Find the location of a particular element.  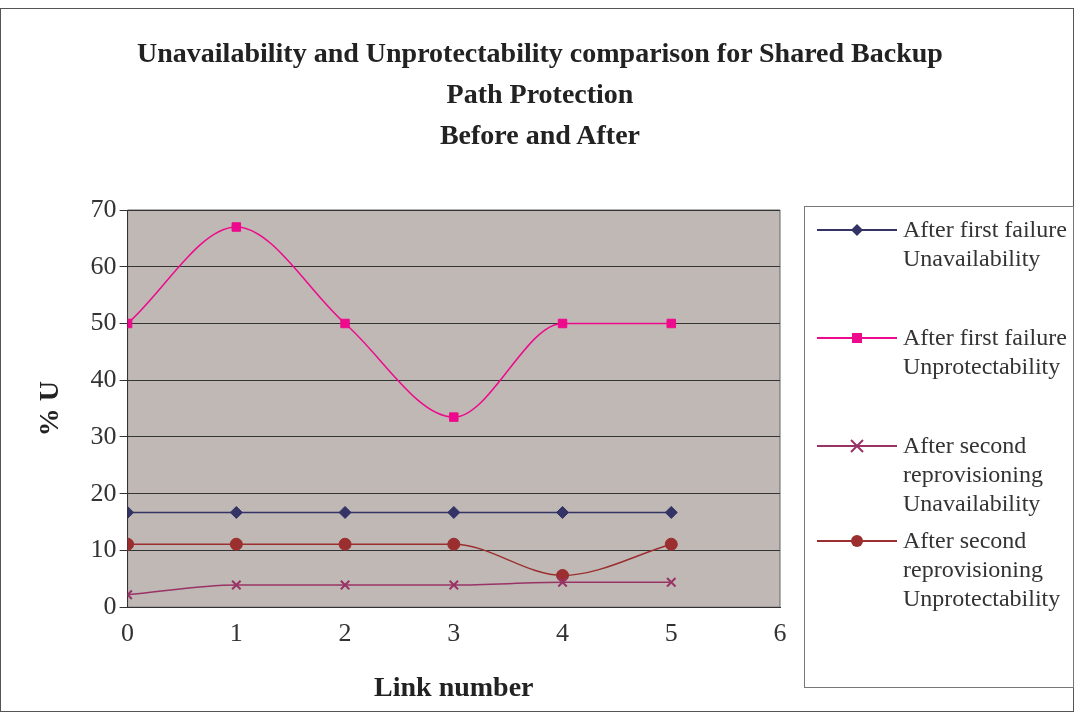

legend-label: After first failure Unavailability is located at coordinates (985, 244).